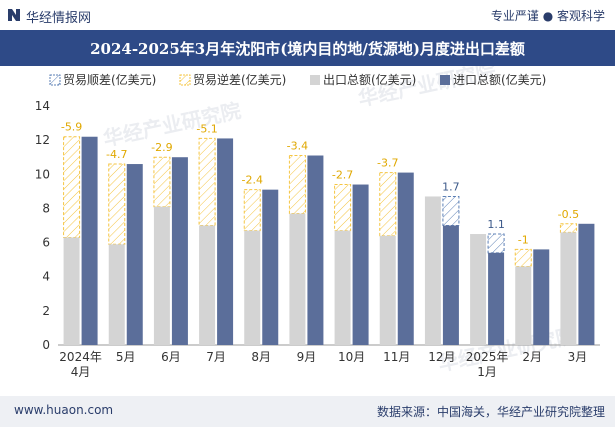 This screenshot has height=427, width=615. What do you see at coordinates (55, 80) in the screenshot?
I see `legend-surplus-swatch` at bounding box center [55, 80].